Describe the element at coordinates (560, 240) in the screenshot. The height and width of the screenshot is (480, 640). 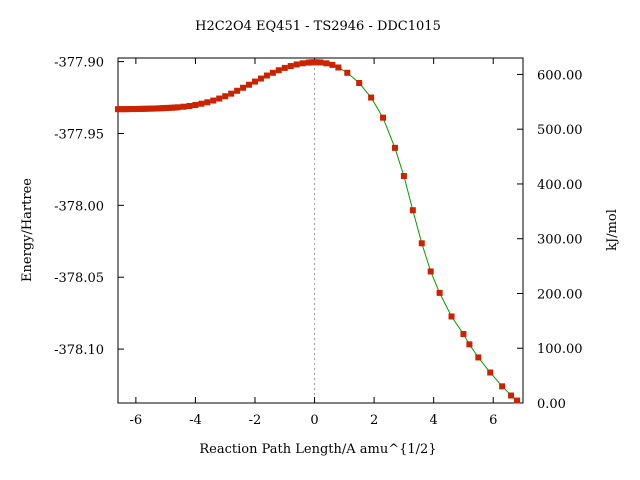
I see `y2-tick-label: 300.00` at that location.